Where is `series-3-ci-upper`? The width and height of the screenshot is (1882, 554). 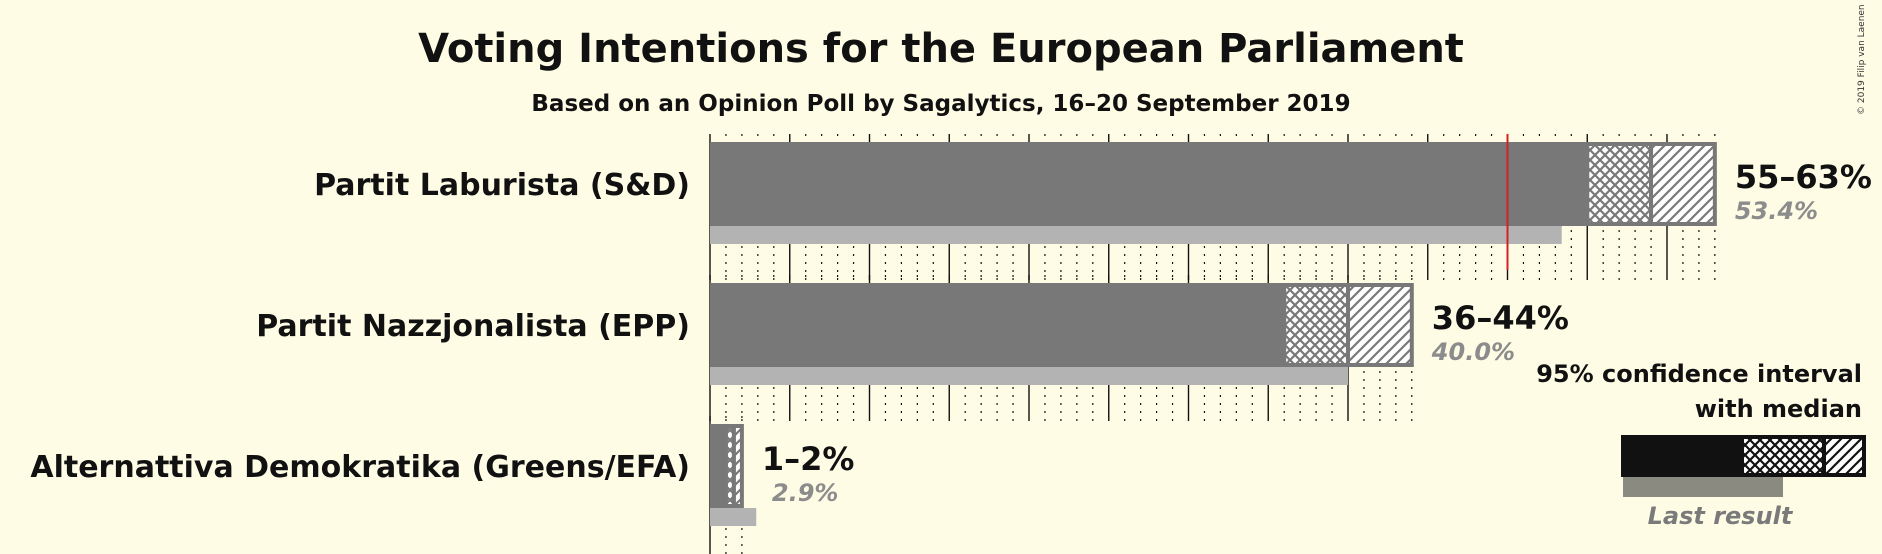
series-3-ci-upper is located at coordinates (737, 466).